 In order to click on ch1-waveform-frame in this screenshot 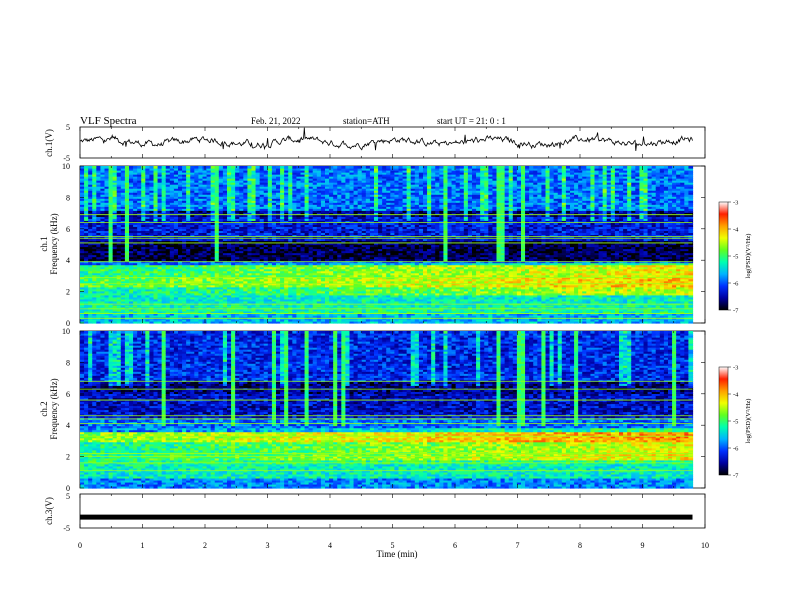, I will do `click(392, 142)`.